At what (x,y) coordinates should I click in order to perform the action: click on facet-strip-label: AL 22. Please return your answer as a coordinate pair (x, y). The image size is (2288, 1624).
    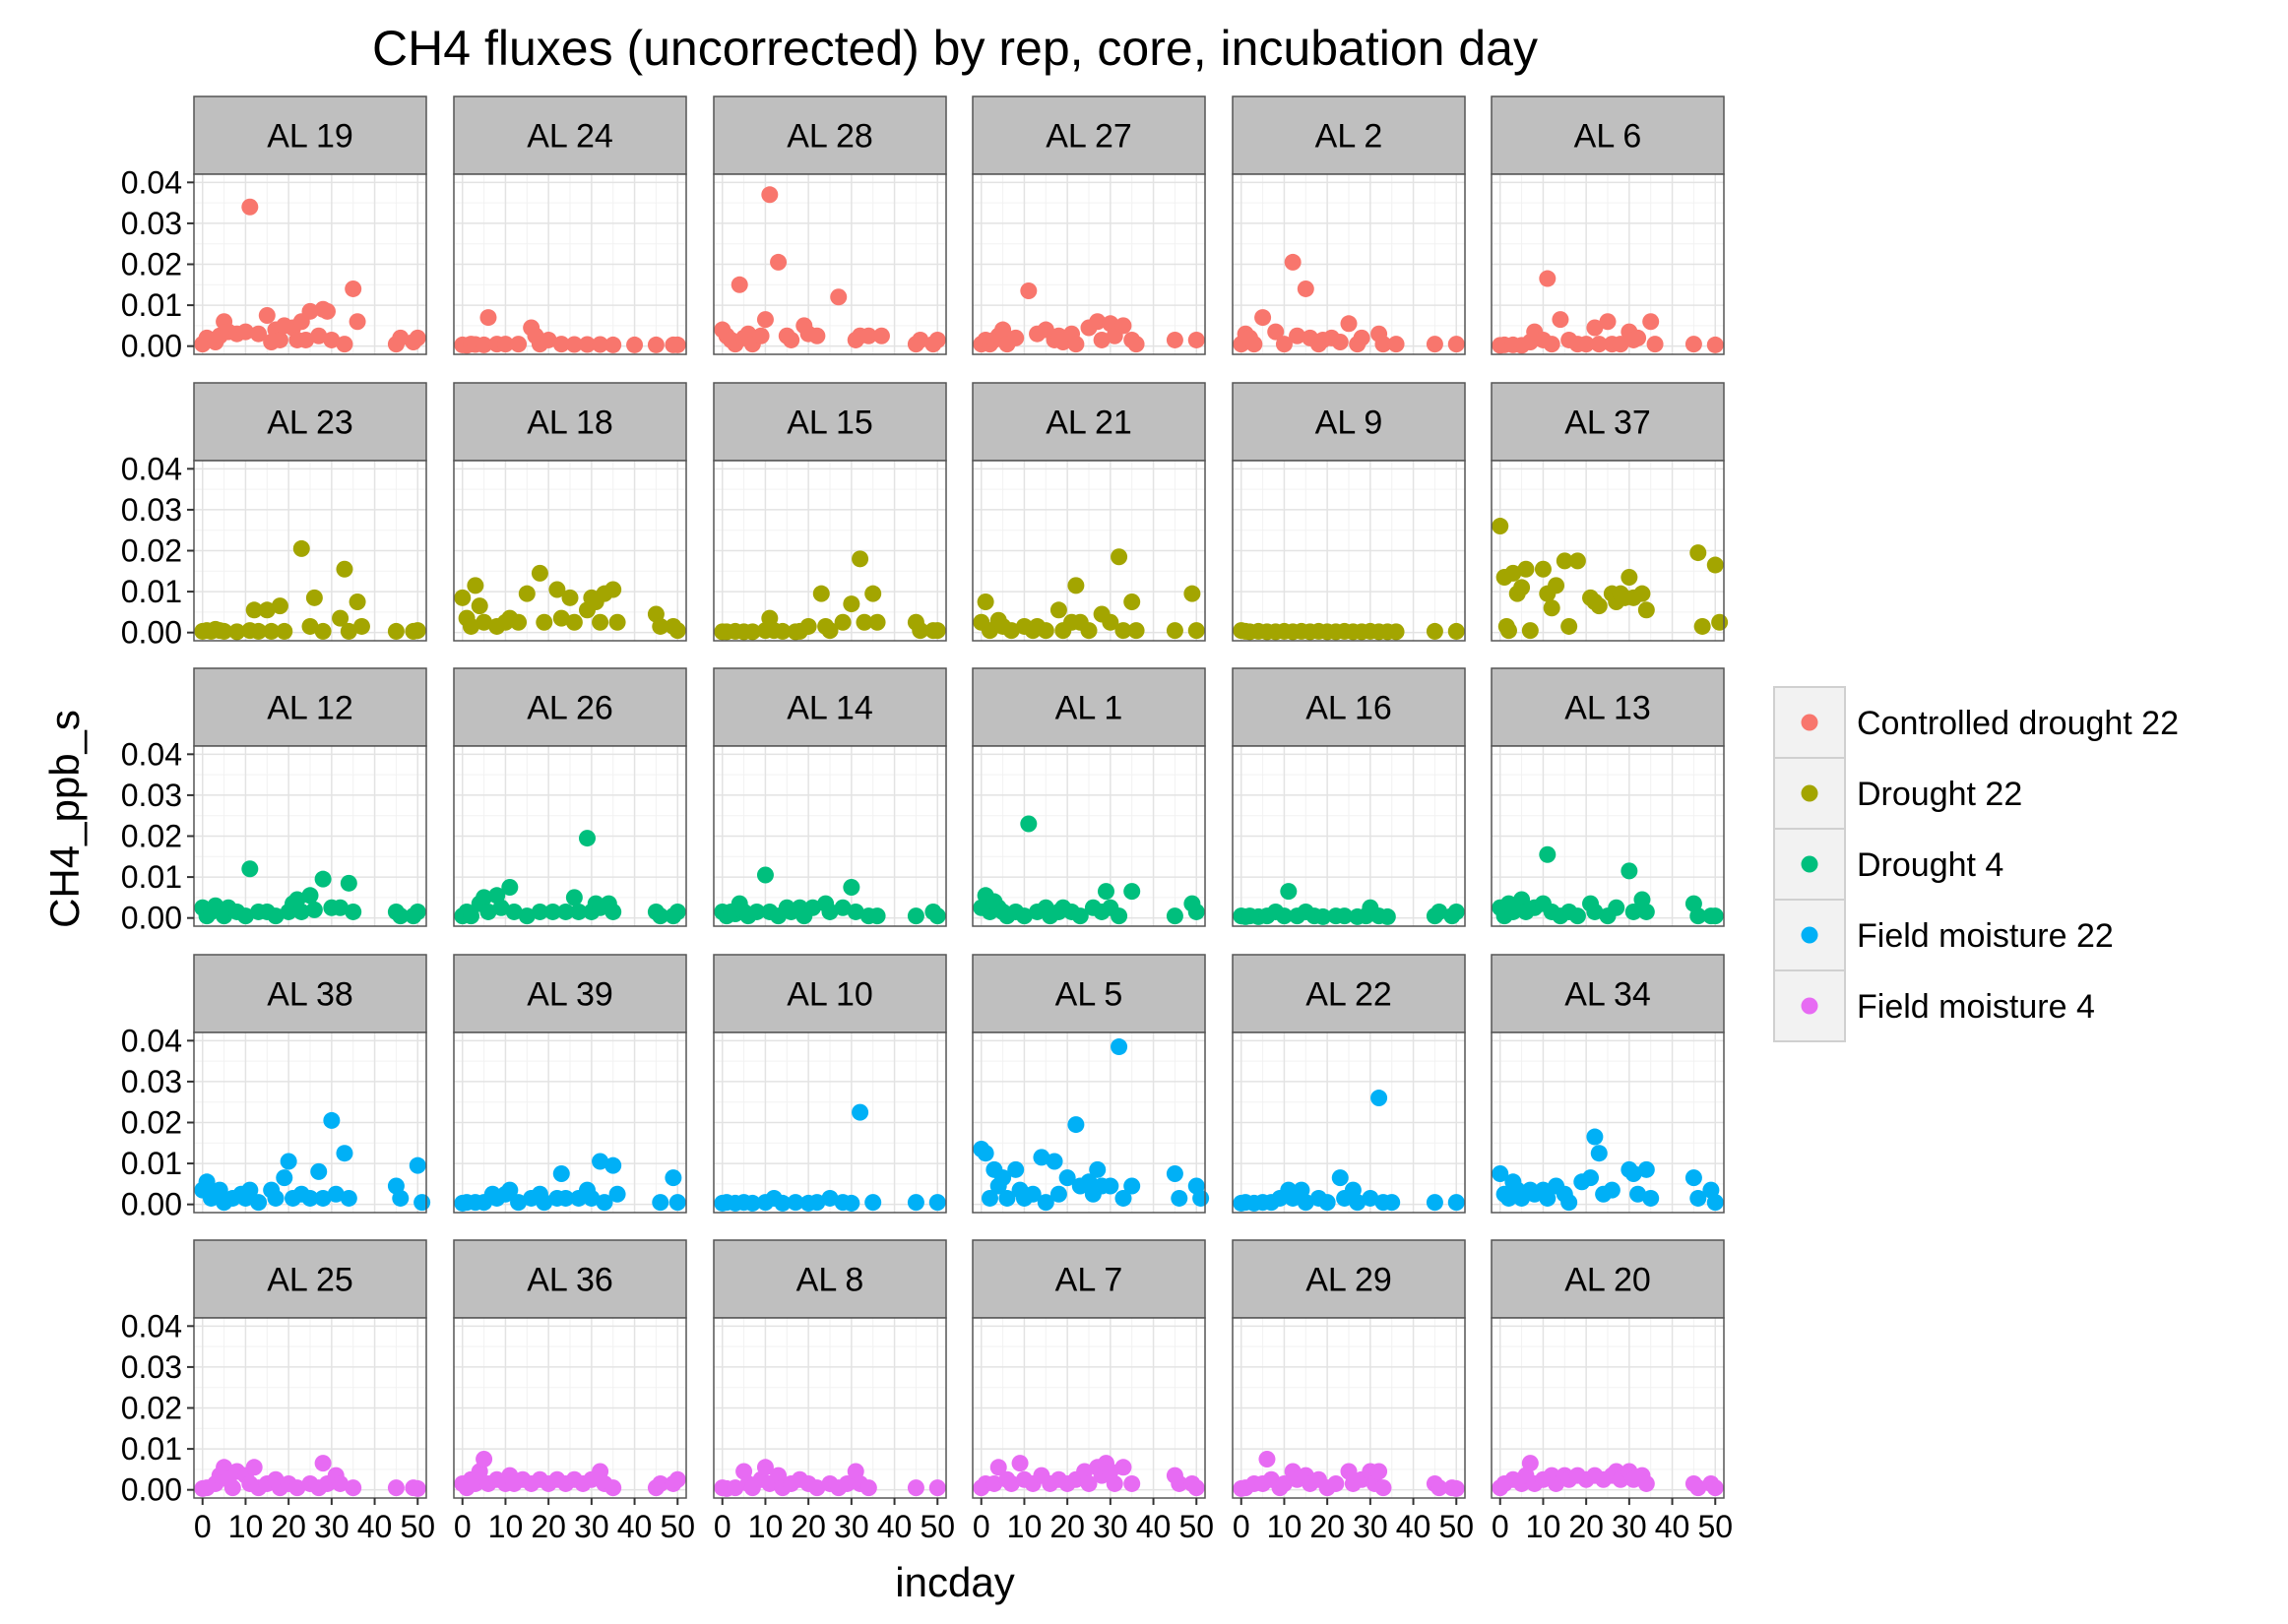
    Looking at the image, I should click on (1349, 995).